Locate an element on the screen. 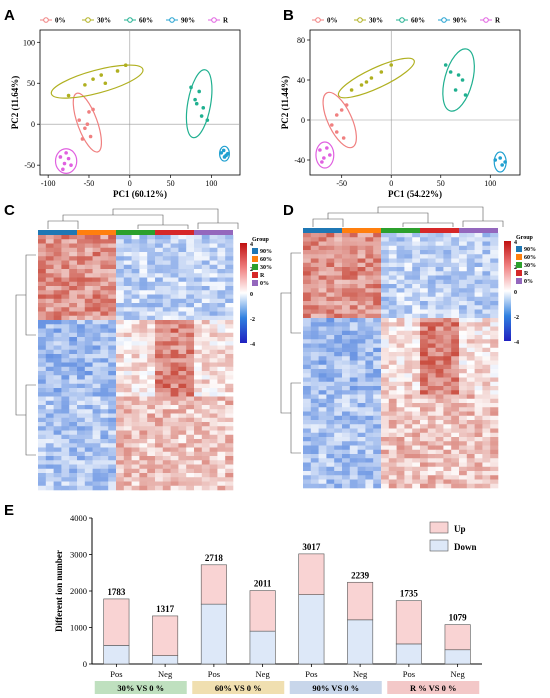  heatmap-cells is located at coordinates (401, 361).